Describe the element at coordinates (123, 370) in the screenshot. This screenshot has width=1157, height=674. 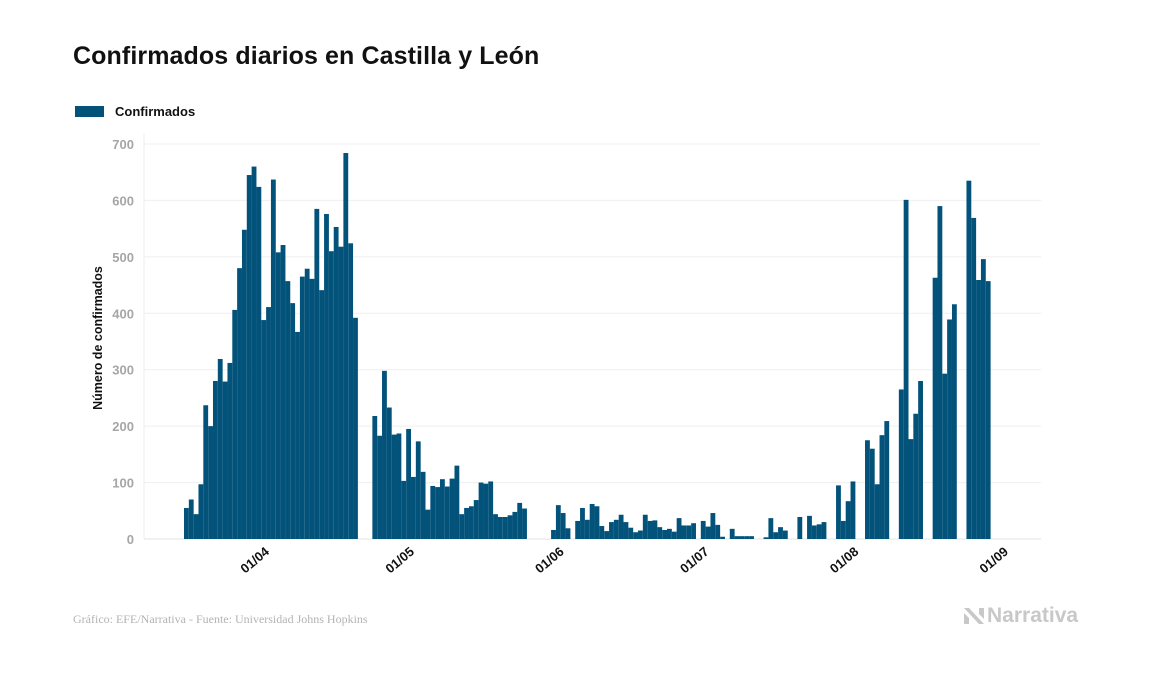
I see `y-tick-label: 300` at that location.